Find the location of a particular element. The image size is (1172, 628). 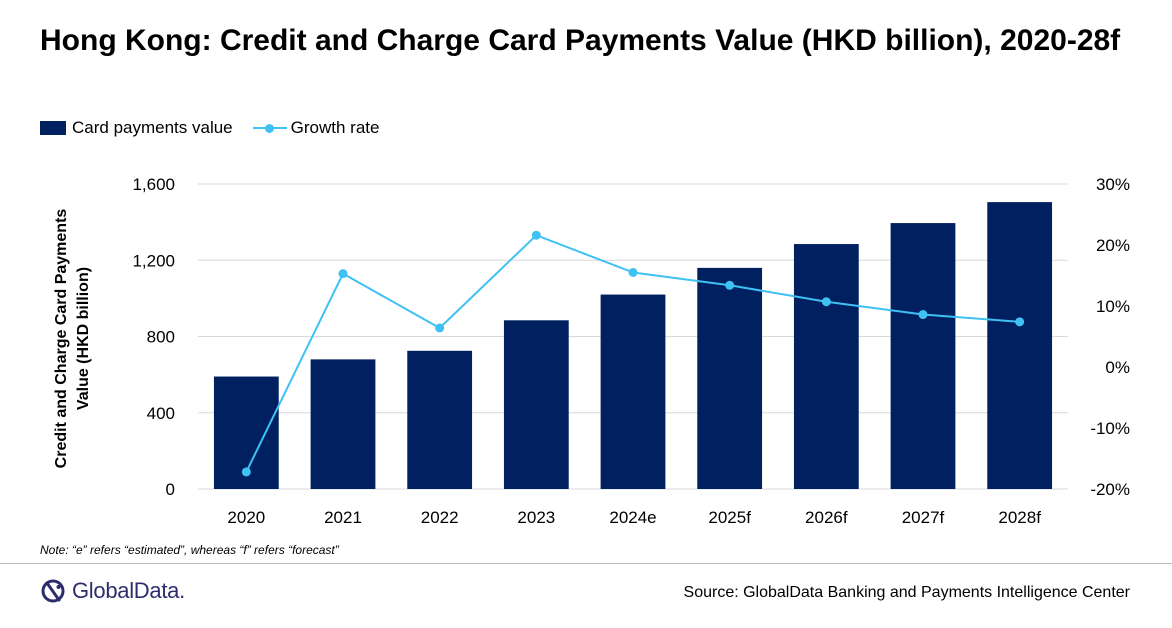

legend-item-line: Growth rate is located at coordinates (316, 128).